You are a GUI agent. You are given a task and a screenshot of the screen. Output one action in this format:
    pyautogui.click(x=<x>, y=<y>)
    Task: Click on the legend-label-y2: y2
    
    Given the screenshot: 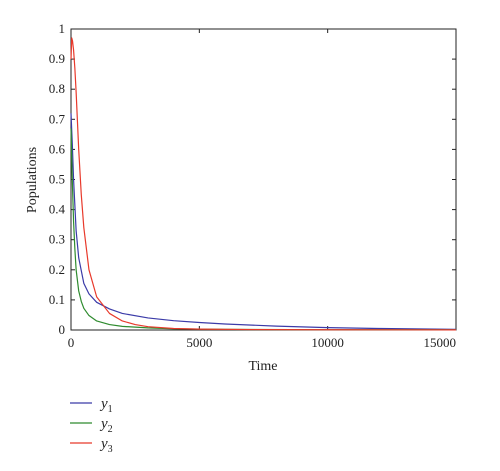 What is the action you would take?
    pyautogui.click(x=106, y=425)
    